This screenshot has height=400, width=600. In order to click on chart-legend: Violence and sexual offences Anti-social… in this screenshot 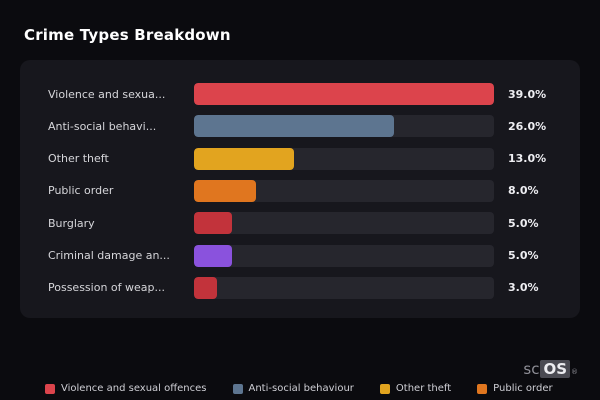, I will do `click(299, 388)`.